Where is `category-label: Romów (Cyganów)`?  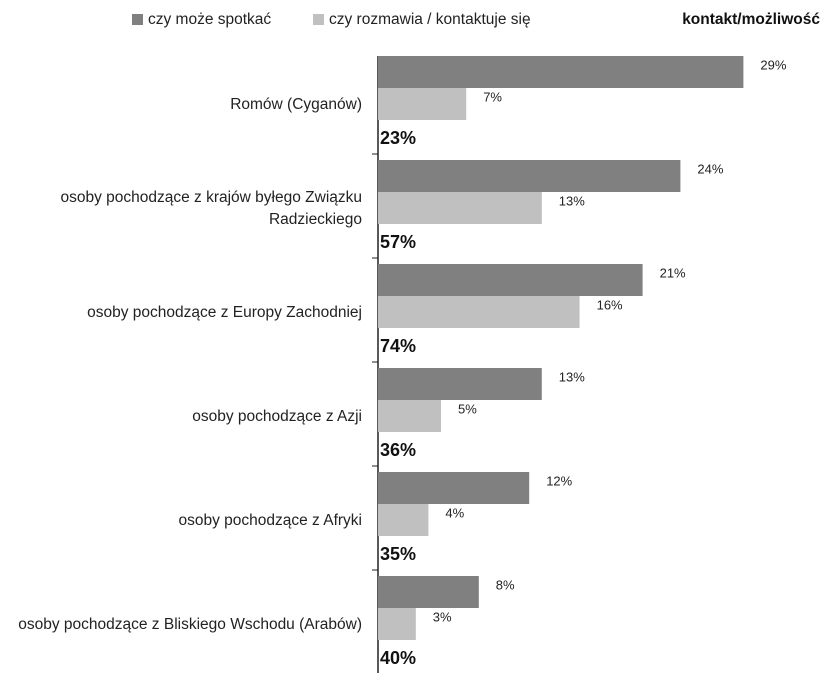
category-label: Romów (Cyganów) is located at coordinates (296, 104).